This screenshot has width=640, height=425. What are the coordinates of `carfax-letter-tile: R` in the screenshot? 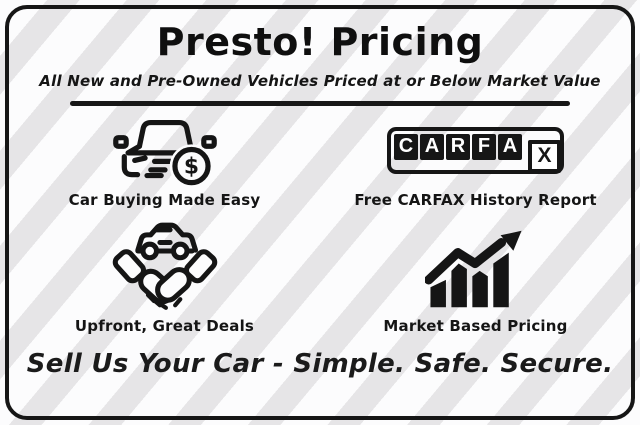 It's located at (458, 146).